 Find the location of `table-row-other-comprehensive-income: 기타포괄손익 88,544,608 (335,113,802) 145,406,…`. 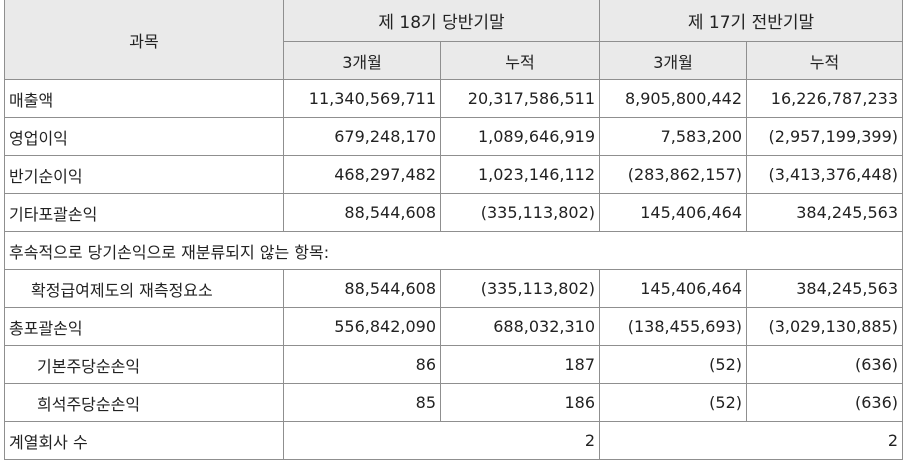

table-row-other-comprehensive-income: 기타포괄손익 88,544,608 (335,113,802) 145,406,… is located at coordinates (453, 212).